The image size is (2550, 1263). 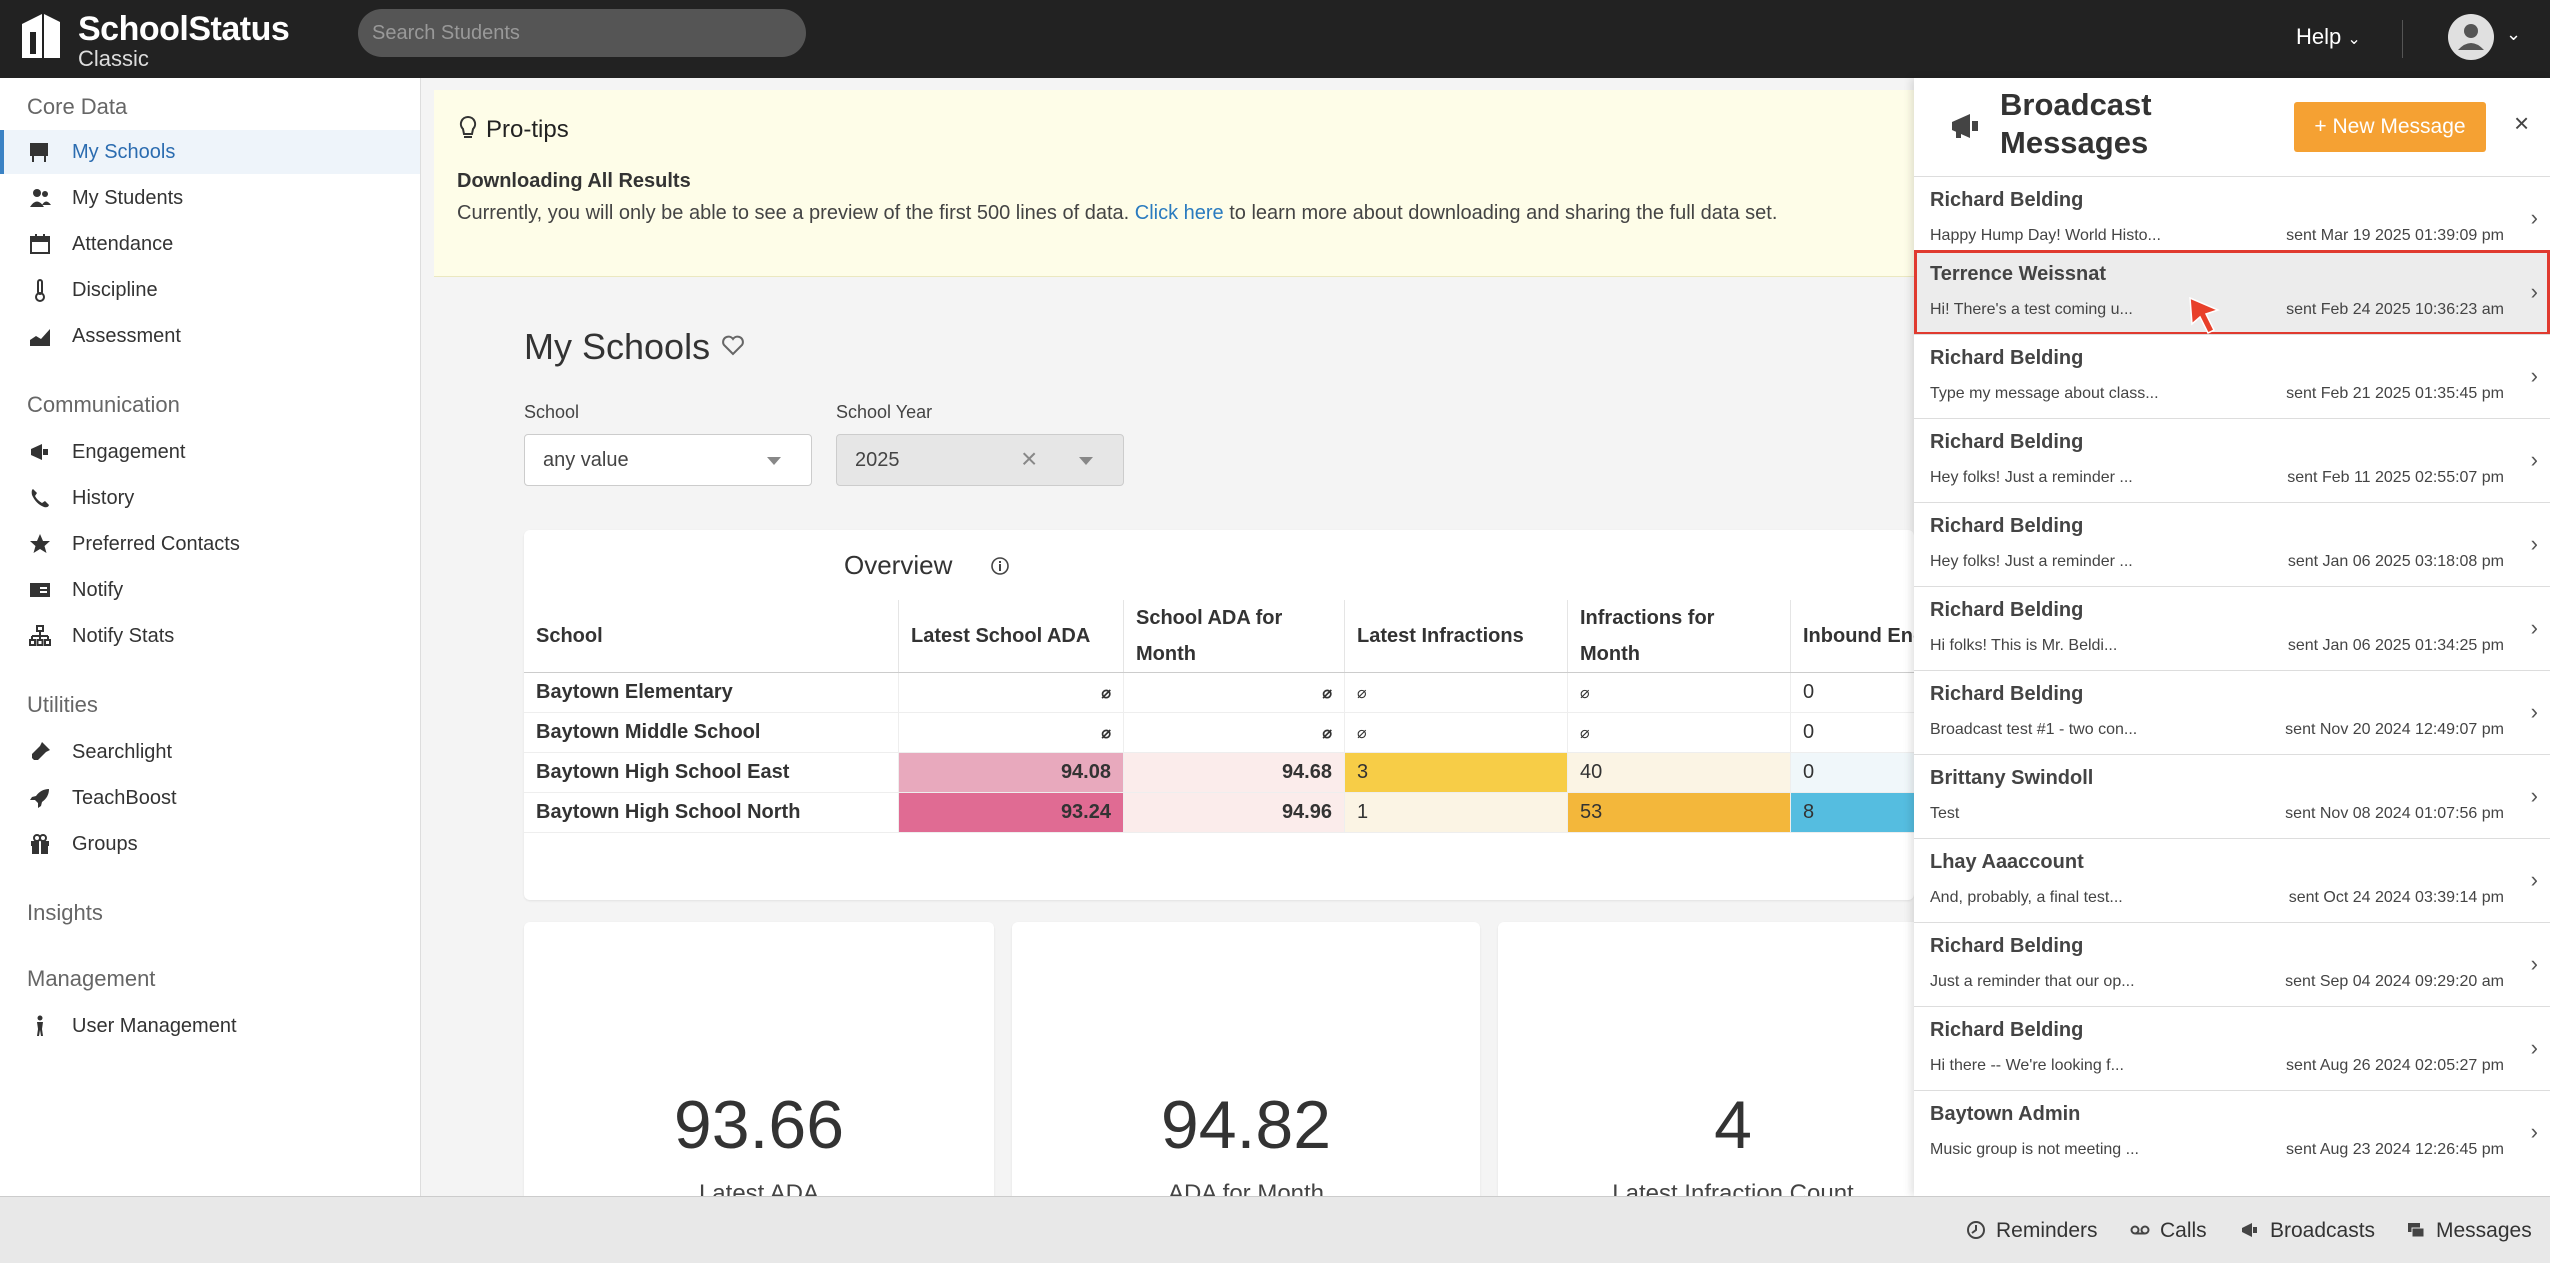 What do you see at coordinates (91, 978) in the screenshot?
I see `section-management: Management` at bounding box center [91, 978].